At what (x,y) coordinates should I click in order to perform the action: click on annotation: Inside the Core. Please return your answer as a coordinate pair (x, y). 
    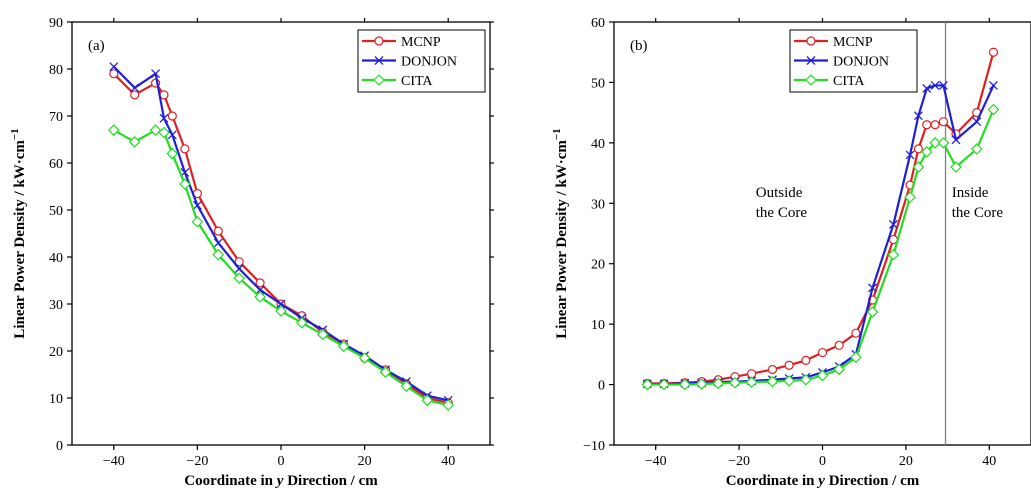
    Looking at the image, I should click on (978, 203).